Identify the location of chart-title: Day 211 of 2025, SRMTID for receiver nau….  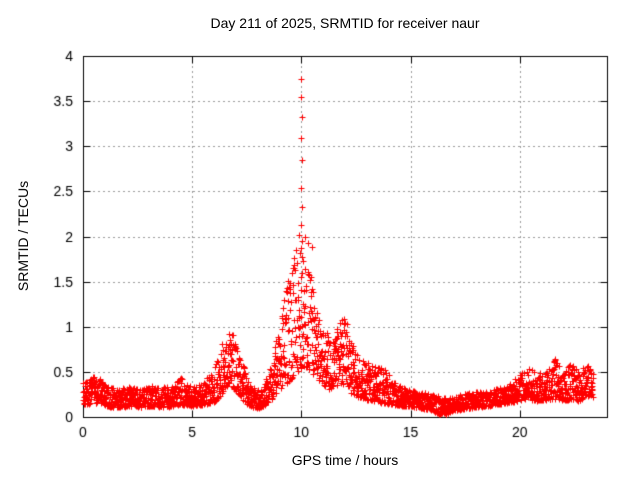
(345, 23).